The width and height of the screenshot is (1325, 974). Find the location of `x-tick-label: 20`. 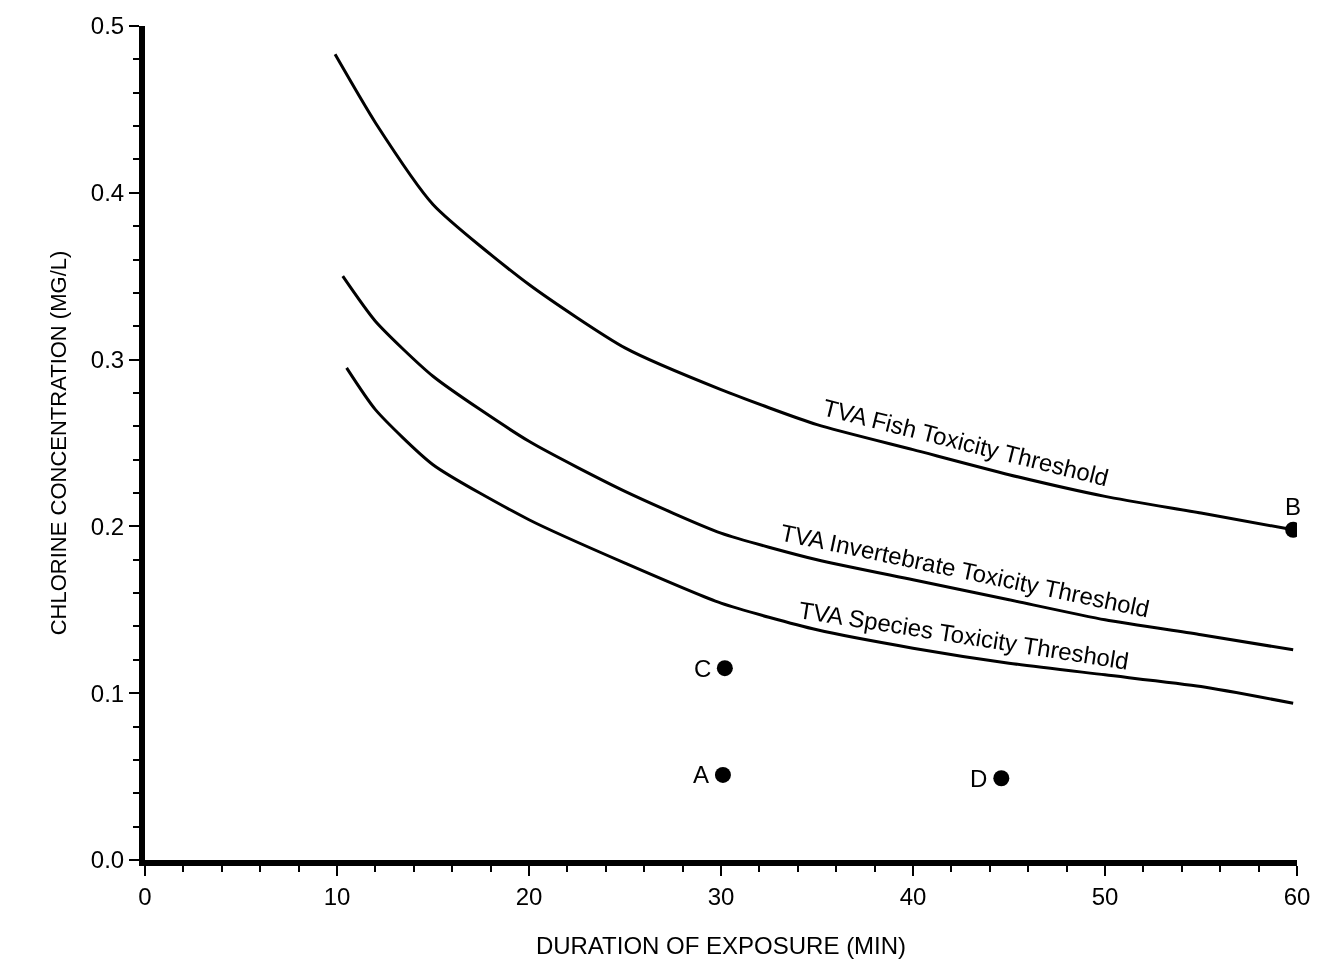

x-tick-label: 20 is located at coordinates (529, 896).